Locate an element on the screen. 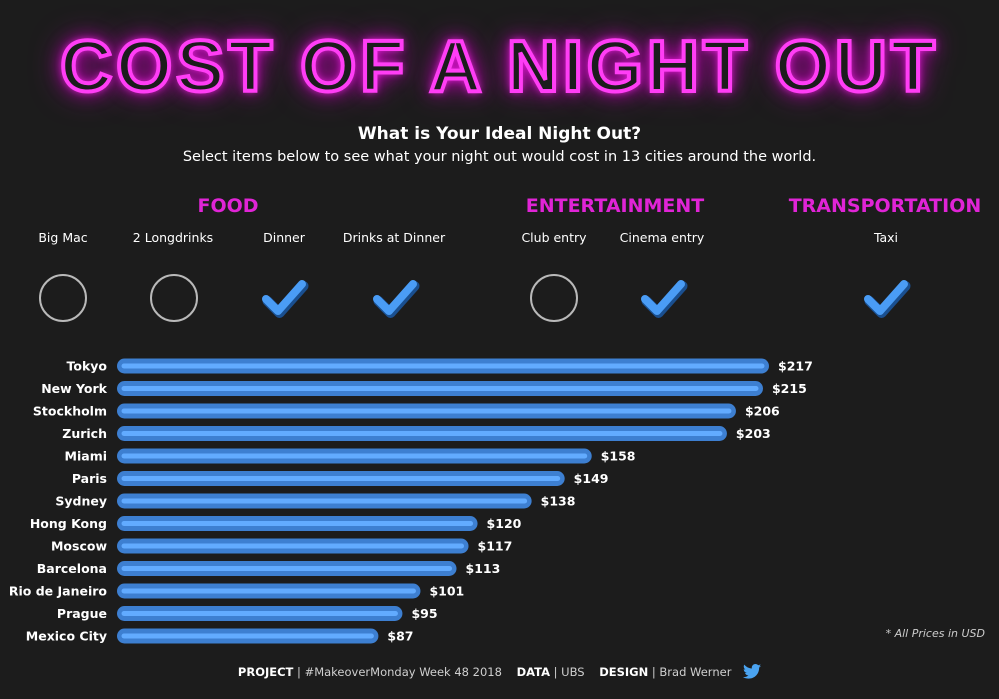  value-label: $95 is located at coordinates (424, 613).